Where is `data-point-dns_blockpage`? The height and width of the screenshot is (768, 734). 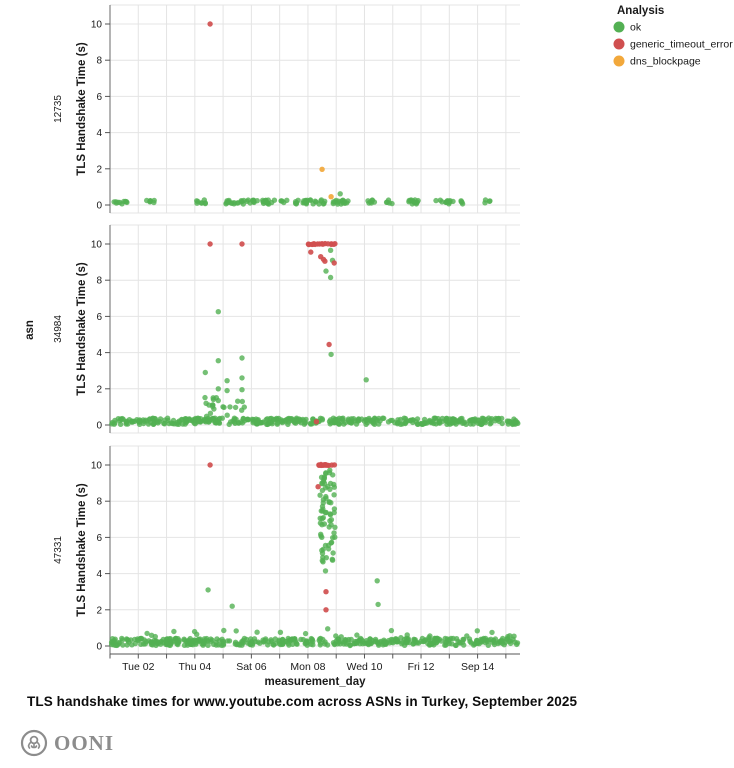 data-point-dns_blockpage is located at coordinates (322, 169).